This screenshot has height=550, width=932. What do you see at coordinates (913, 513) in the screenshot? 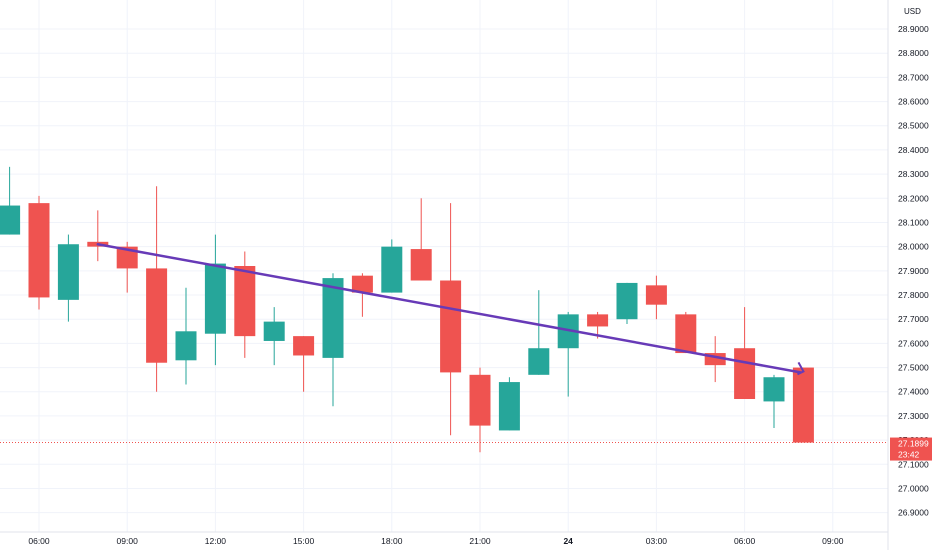
I see `price-tick-label: 26.9000` at bounding box center [913, 513].